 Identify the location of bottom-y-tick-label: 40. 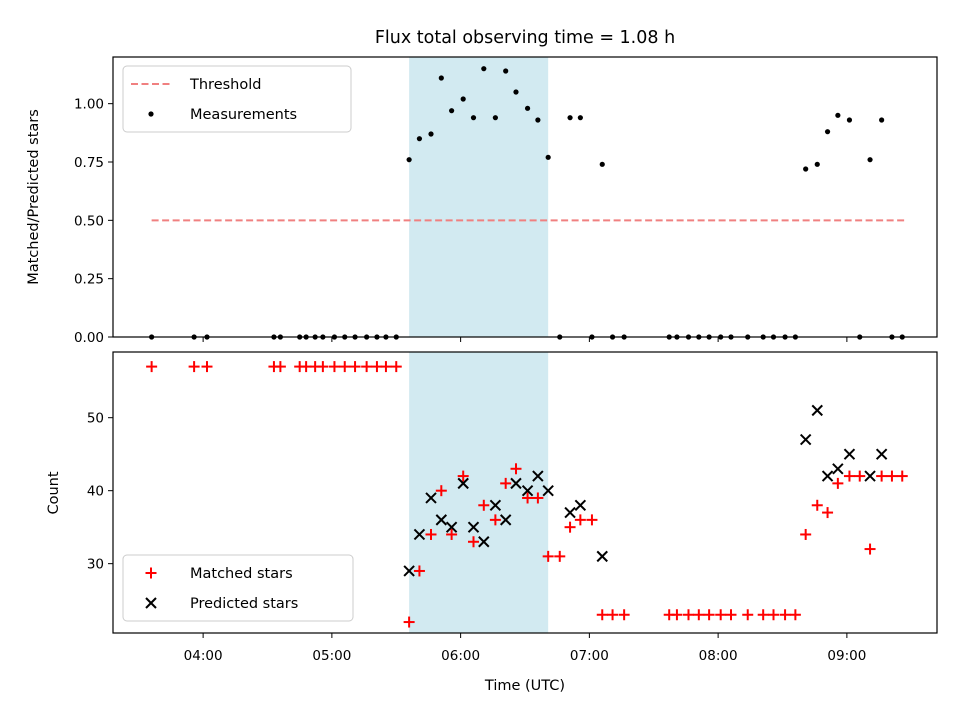
(95, 492).